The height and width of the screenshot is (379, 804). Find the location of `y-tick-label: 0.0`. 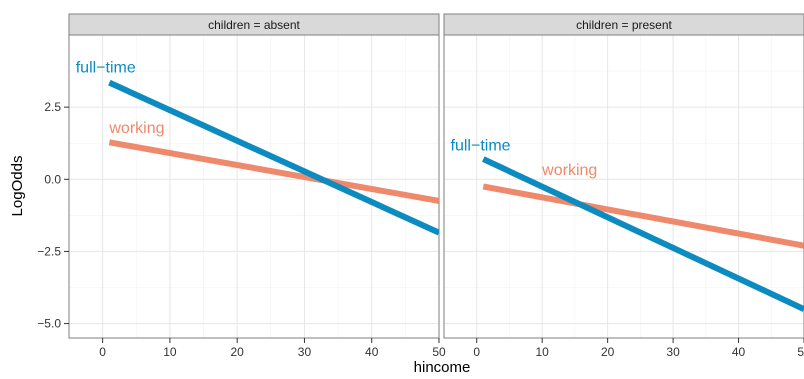

y-tick-label: 0.0 is located at coordinates (52, 179).